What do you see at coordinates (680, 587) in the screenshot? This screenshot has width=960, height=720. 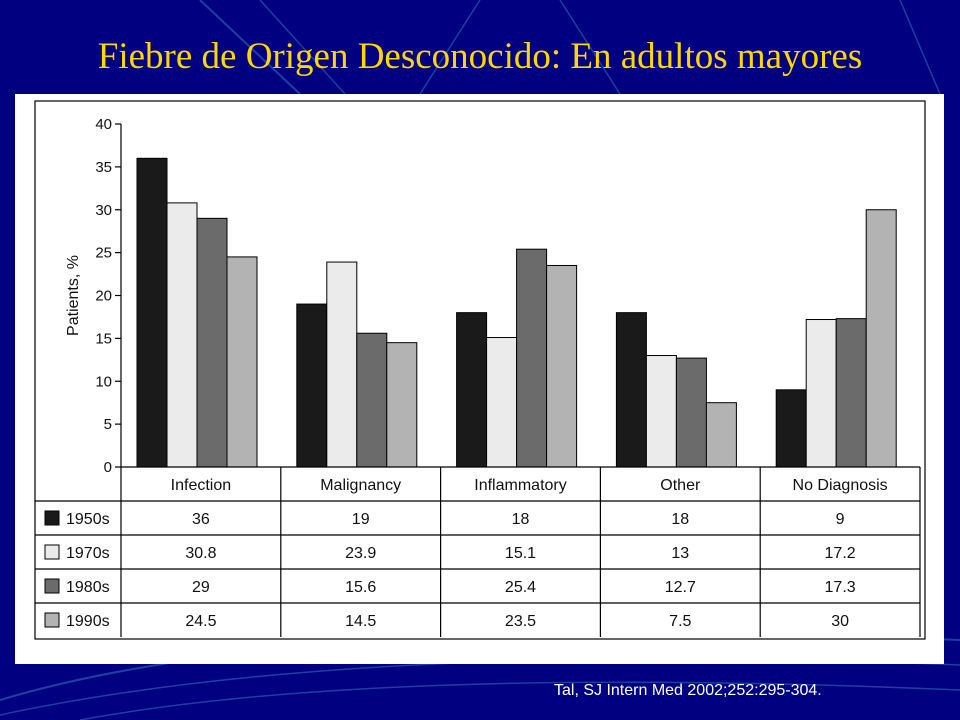 I see `data-label: 12.7` at bounding box center [680, 587].